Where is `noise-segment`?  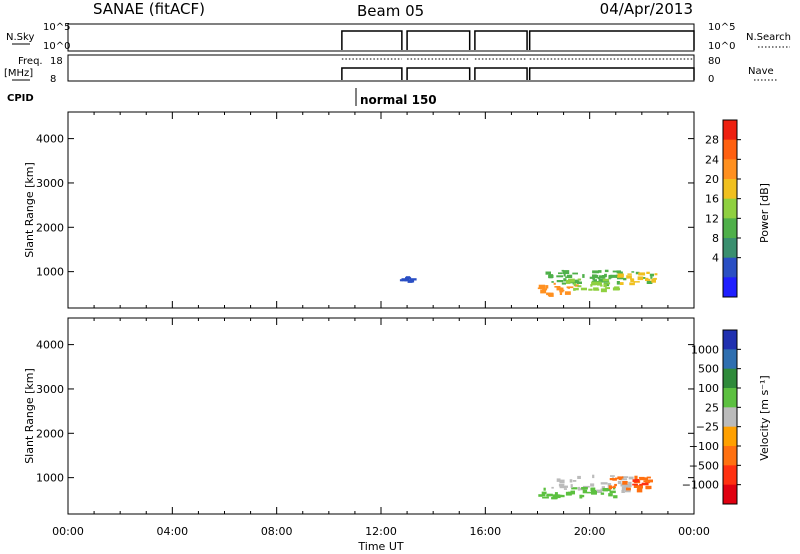
noise-segment is located at coordinates (438, 40).